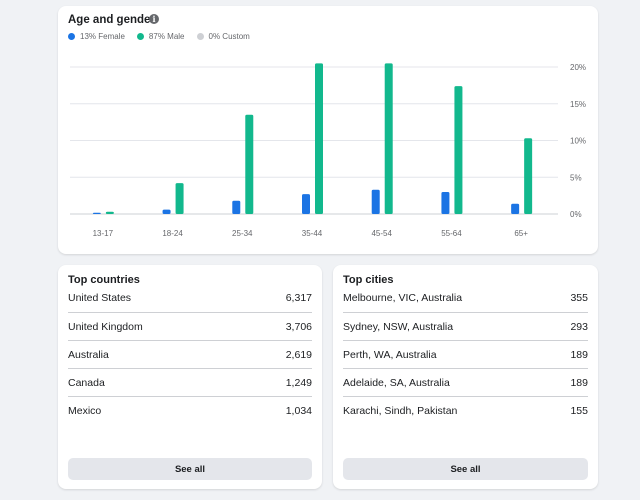 Image resolution: width=640 pixels, height=500 pixels. Describe the element at coordinates (190, 298) in the screenshot. I see `list-item: United States 6,317` at that location.